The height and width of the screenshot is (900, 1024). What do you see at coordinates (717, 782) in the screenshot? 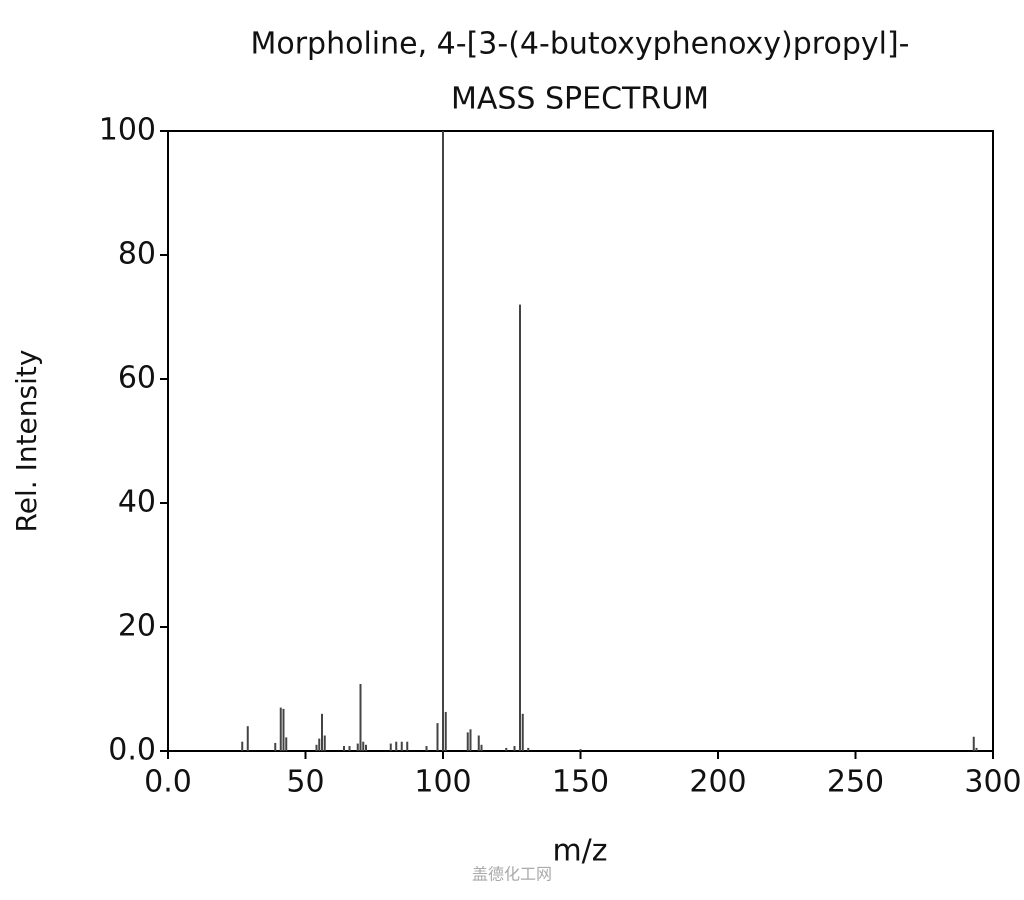
I see `x-tick-label: 200` at bounding box center [717, 782].